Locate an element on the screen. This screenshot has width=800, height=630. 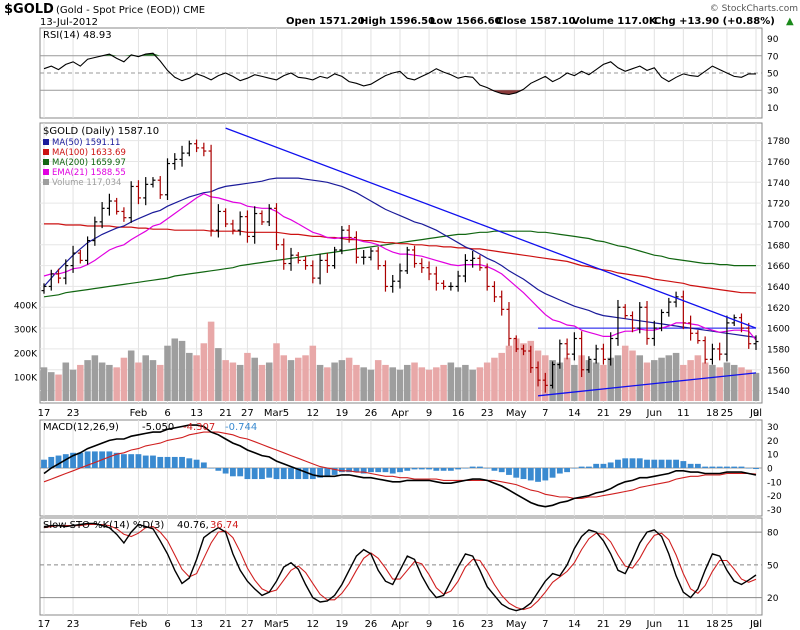
macd-legend-value: -5.050 is located at coordinates (158, 427).